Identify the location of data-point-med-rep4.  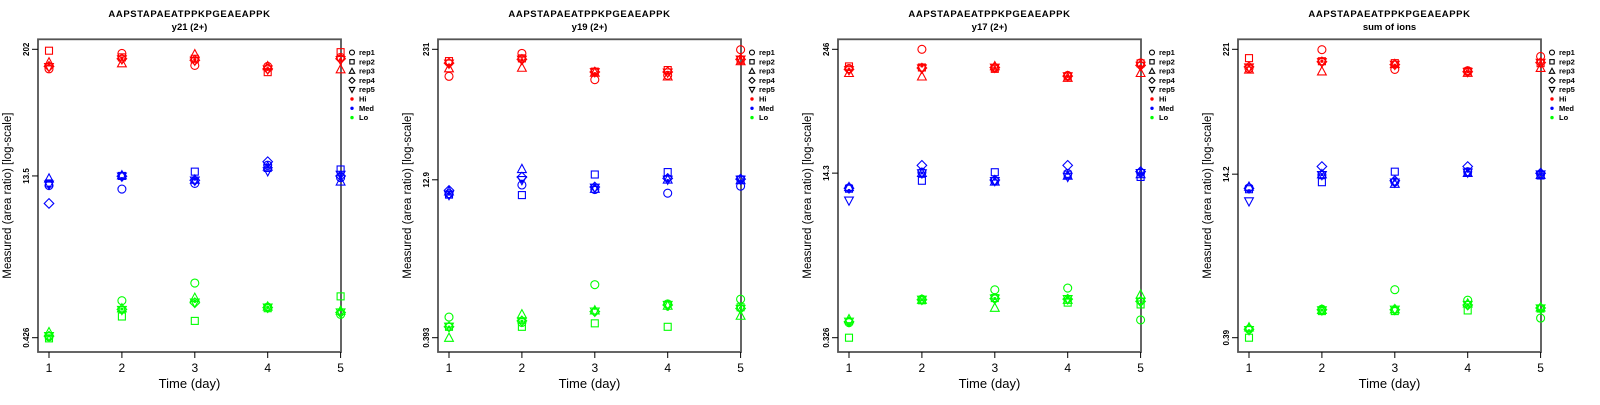
(449, 190).